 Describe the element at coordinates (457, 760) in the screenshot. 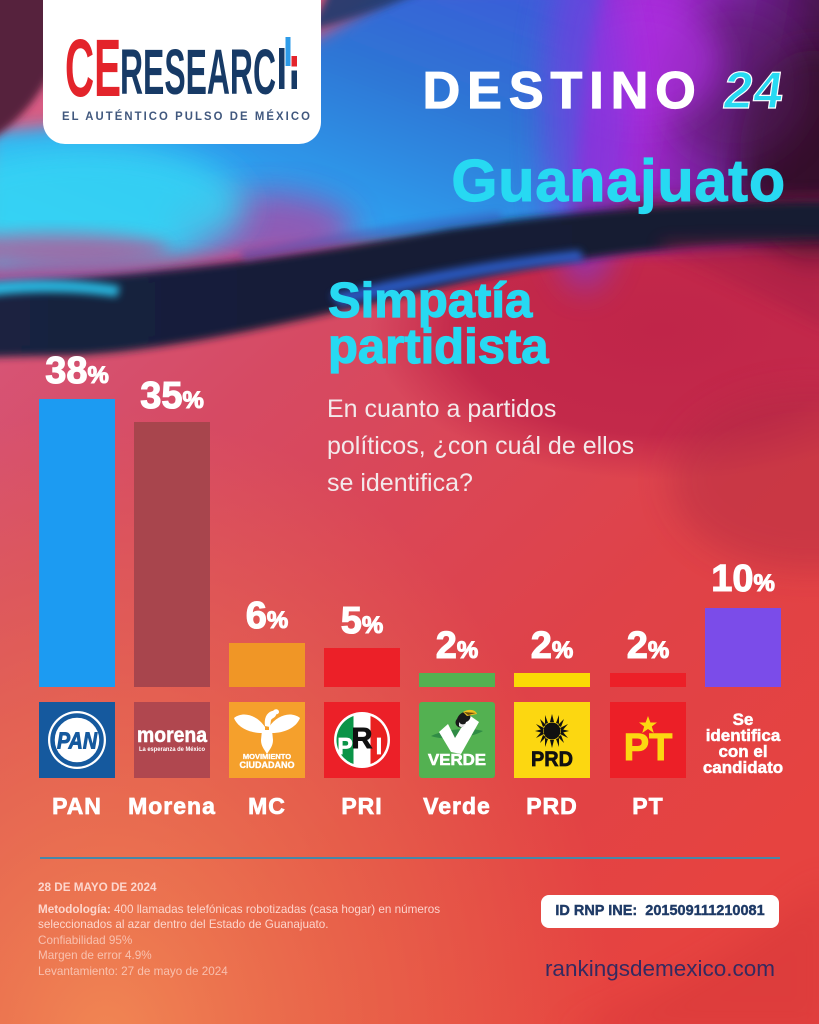

I see `svg-text: VERDE` at that location.